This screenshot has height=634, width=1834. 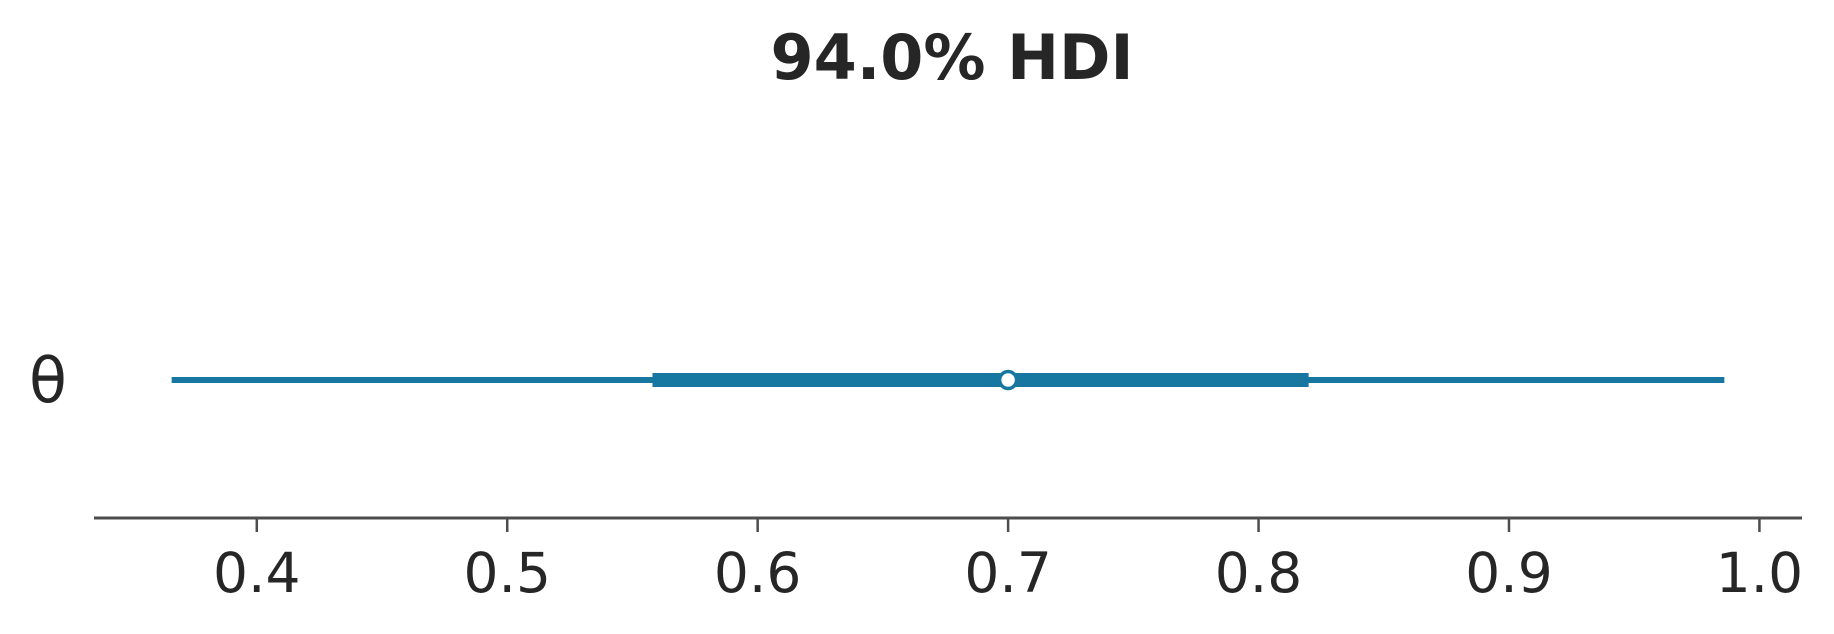 I want to click on series-group, so click(x=948, y=380).